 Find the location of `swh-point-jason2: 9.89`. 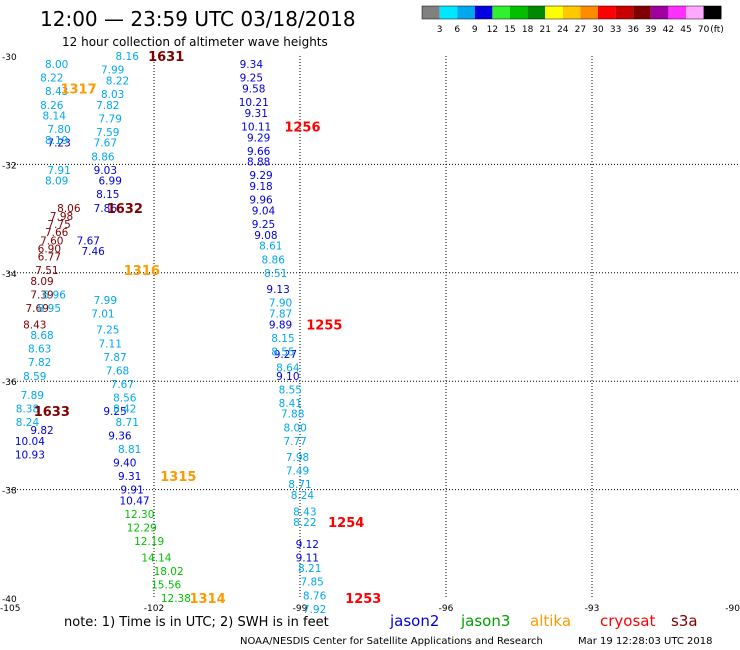

swh-point-jason2: 9.89 is located at coordinates (280, 325).